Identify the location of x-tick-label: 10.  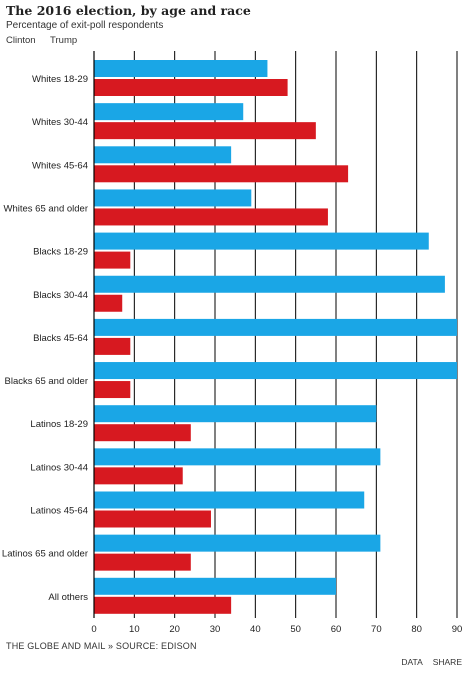
(134, 629).